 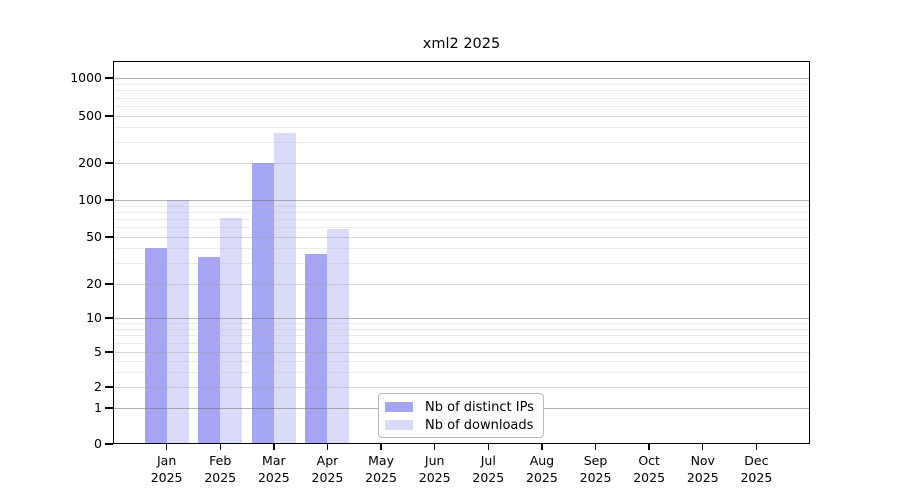 I want to click on y-tick-label: 100, so click(x=90, y=199).